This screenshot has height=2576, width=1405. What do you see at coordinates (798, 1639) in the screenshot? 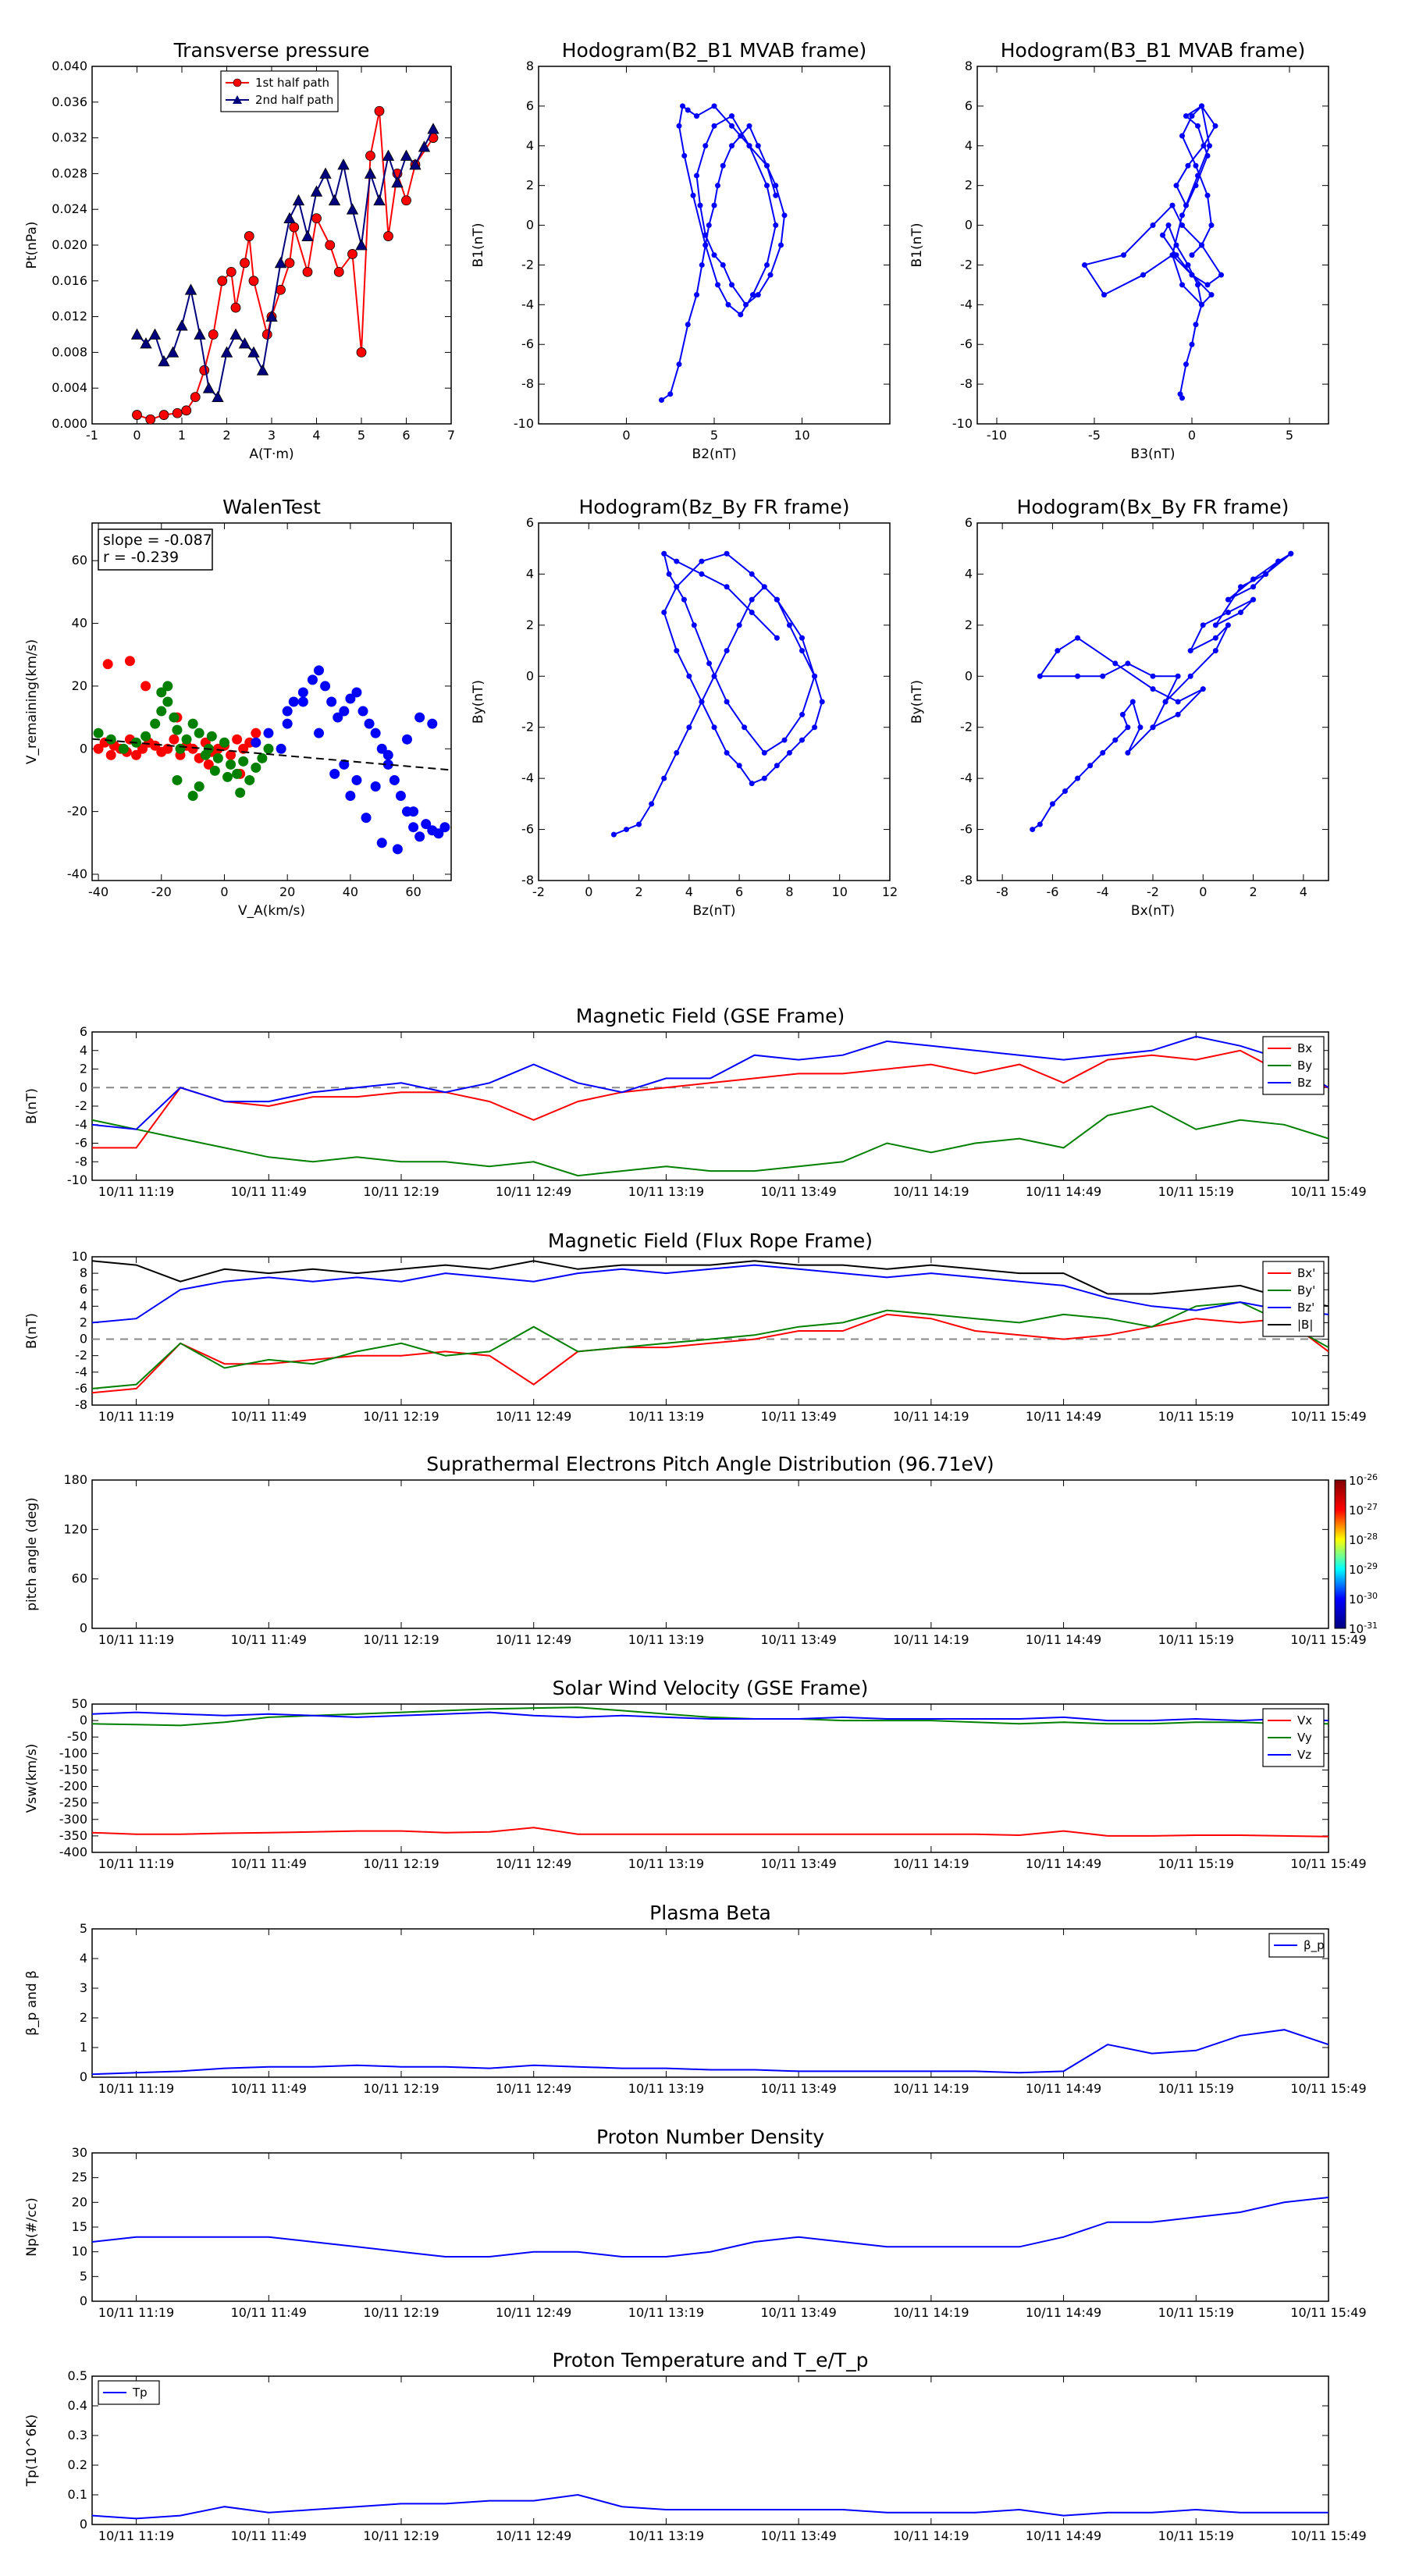
I see `pad-xtick-label: 10/11 13:49` at bounding box center [798, 1639].